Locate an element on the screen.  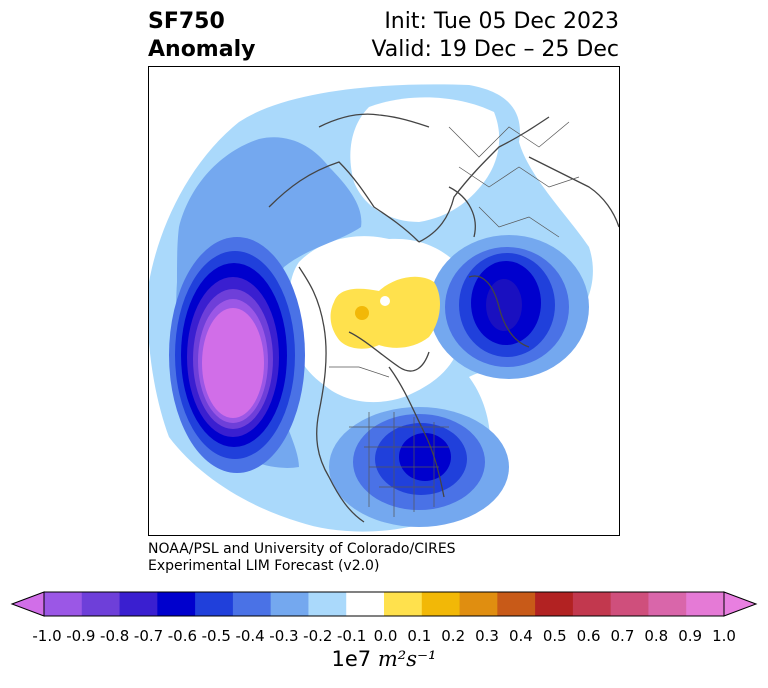
credit-line-2: Experimental LIM Forecast (v2.0) is located at coordinates (264, 566).